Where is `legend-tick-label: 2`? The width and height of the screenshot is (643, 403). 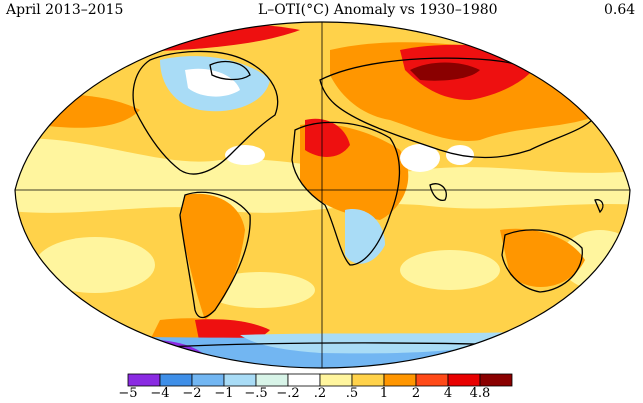
legend-tick-label: 2 is located at coordinates (416, 393).